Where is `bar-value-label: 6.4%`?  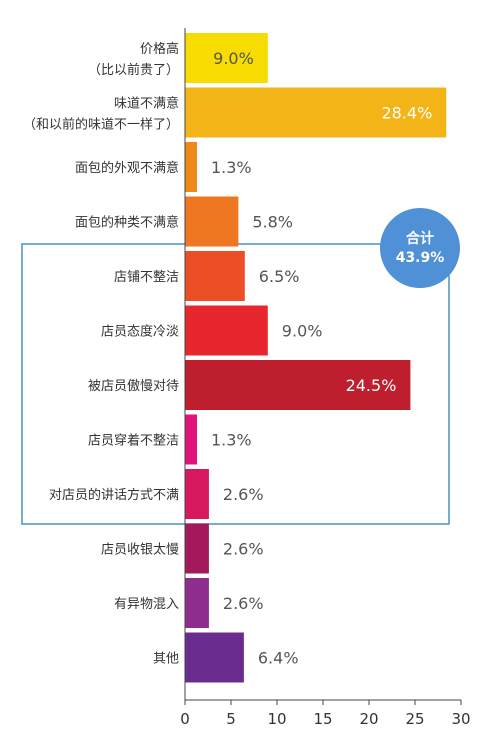
bar-value-label: 6.4% is located at coordinates (278, 658).